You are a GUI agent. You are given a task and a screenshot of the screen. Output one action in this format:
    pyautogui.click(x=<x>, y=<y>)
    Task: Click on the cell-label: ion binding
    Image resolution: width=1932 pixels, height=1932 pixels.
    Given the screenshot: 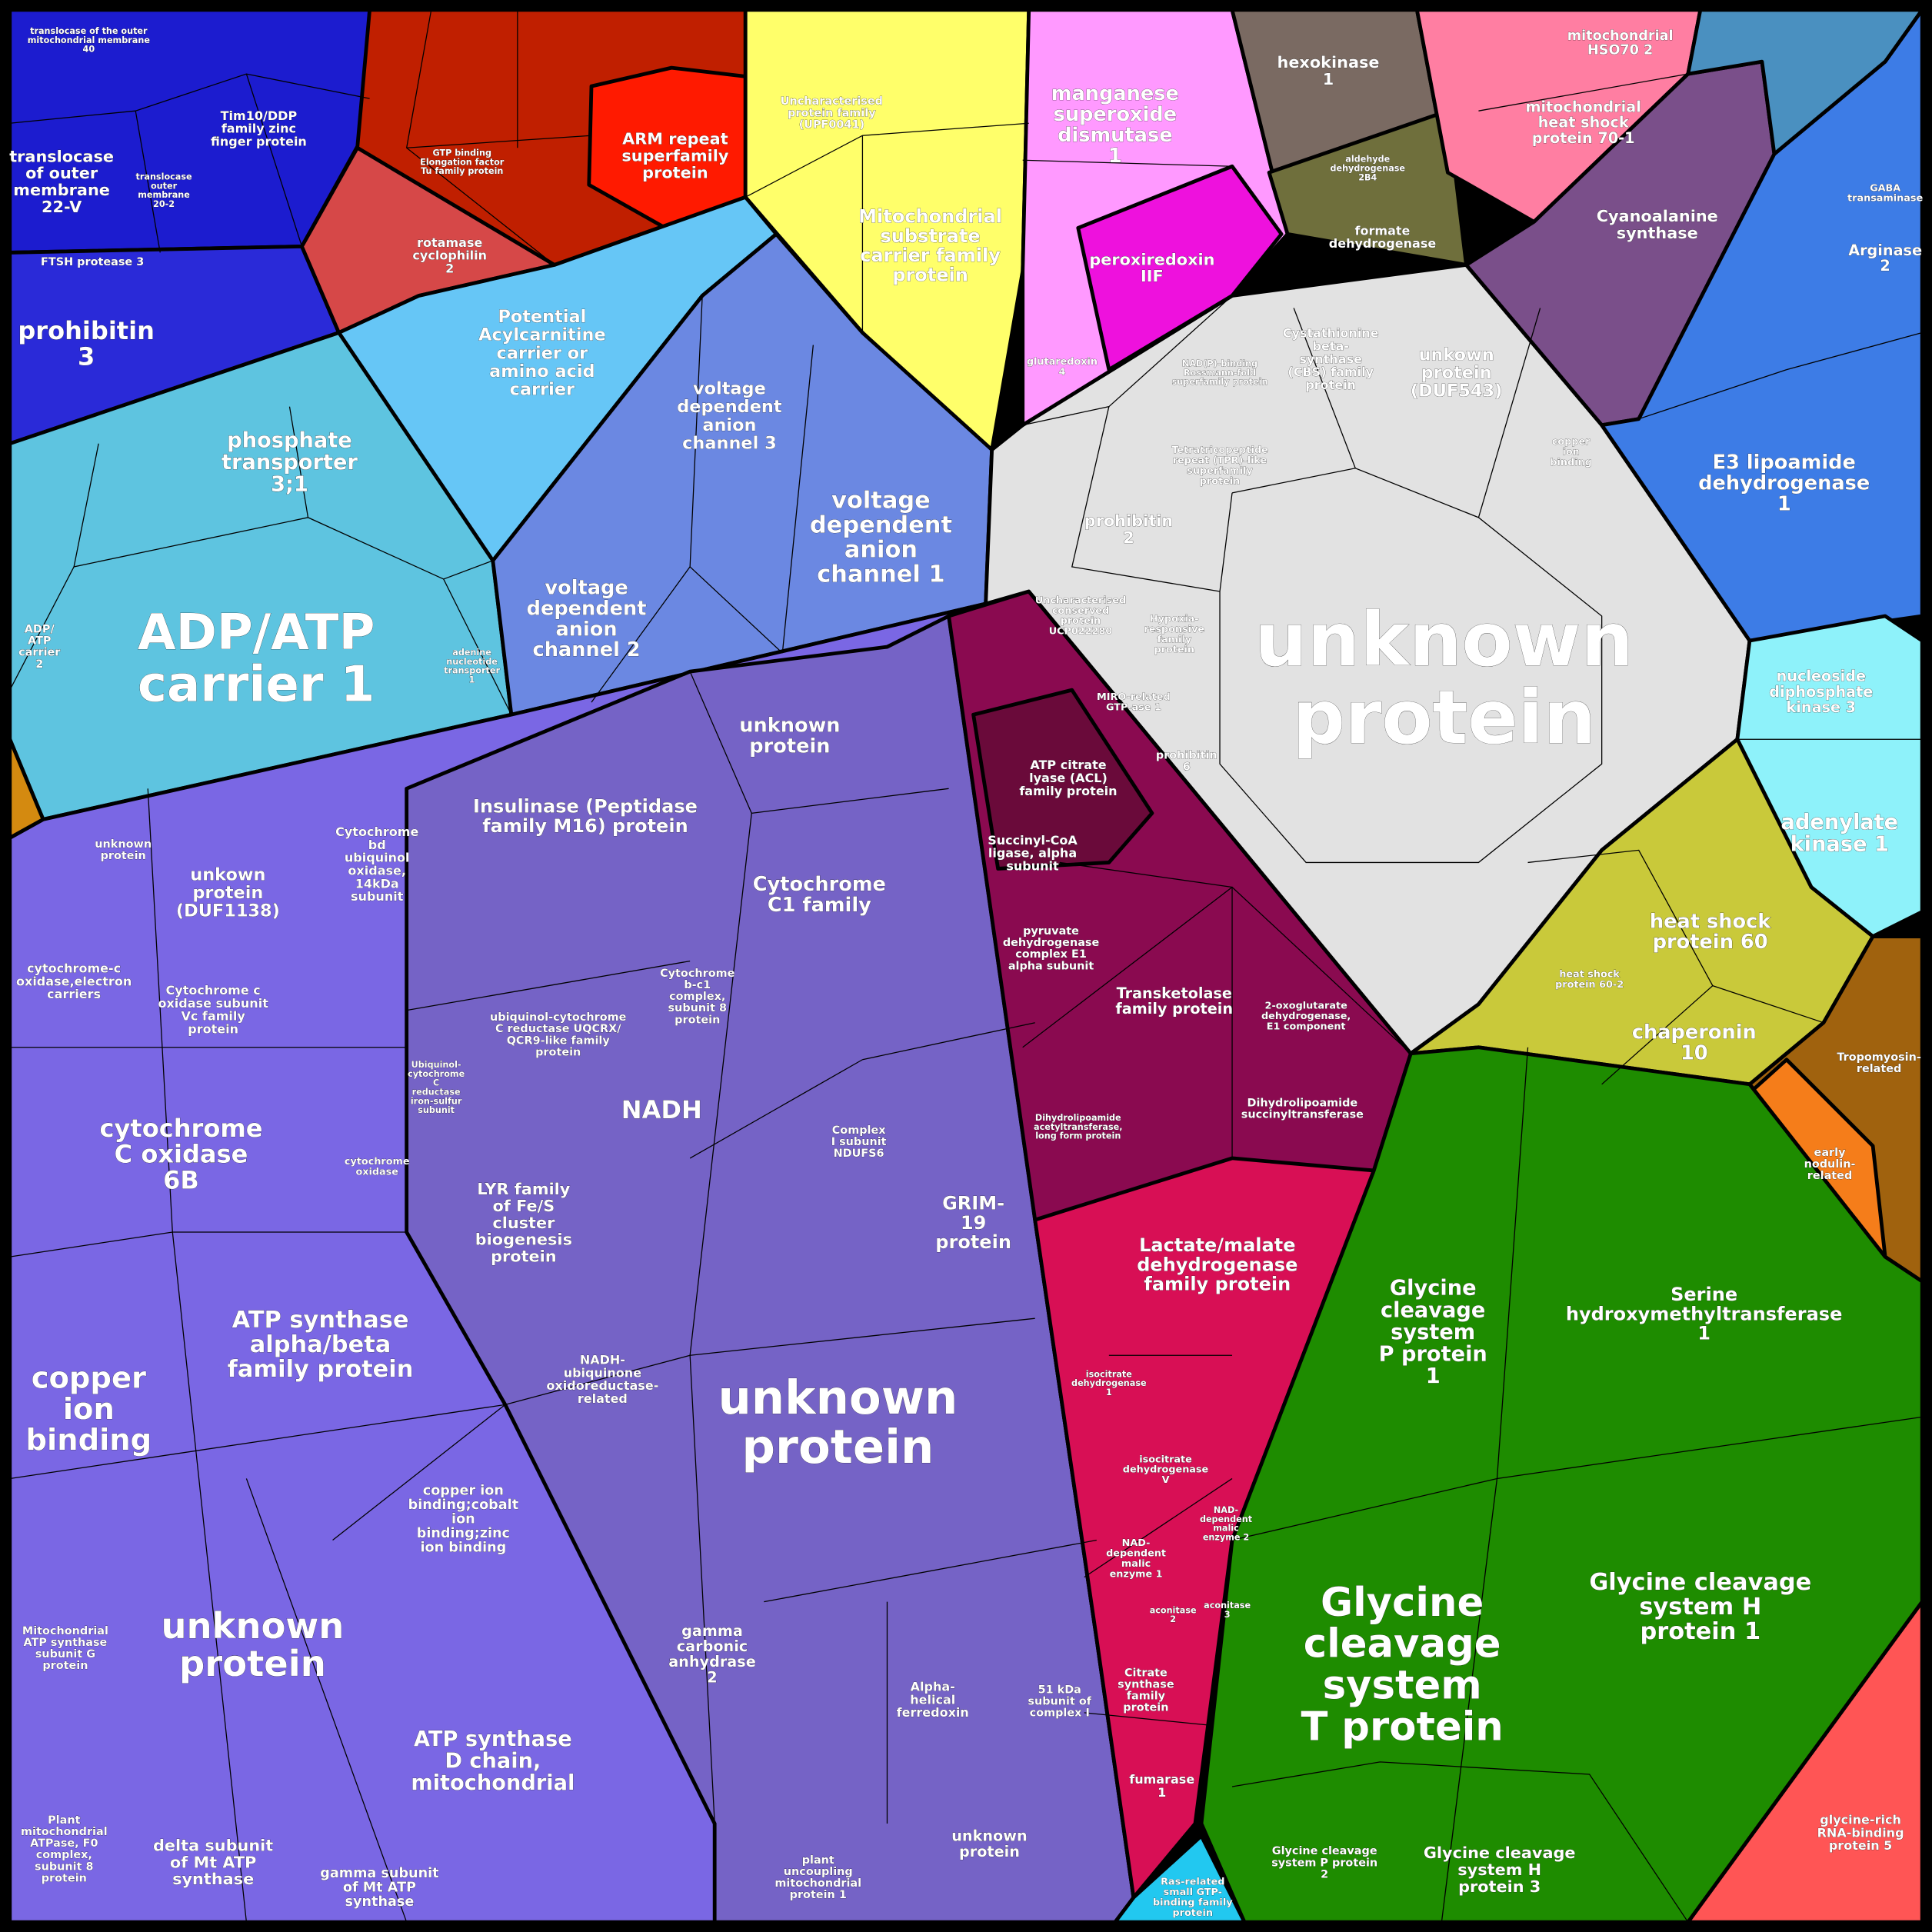 What is the action you would take?
    pyautogui.click(x=463, y=1547)
    